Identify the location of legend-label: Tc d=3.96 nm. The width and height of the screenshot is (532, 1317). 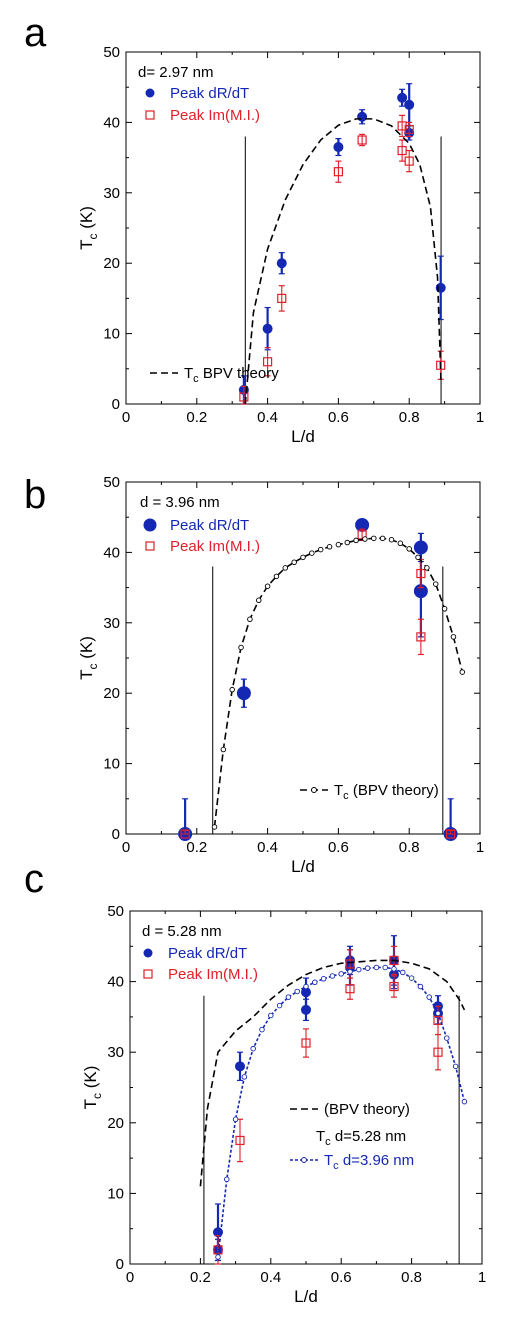
(369, 1162).